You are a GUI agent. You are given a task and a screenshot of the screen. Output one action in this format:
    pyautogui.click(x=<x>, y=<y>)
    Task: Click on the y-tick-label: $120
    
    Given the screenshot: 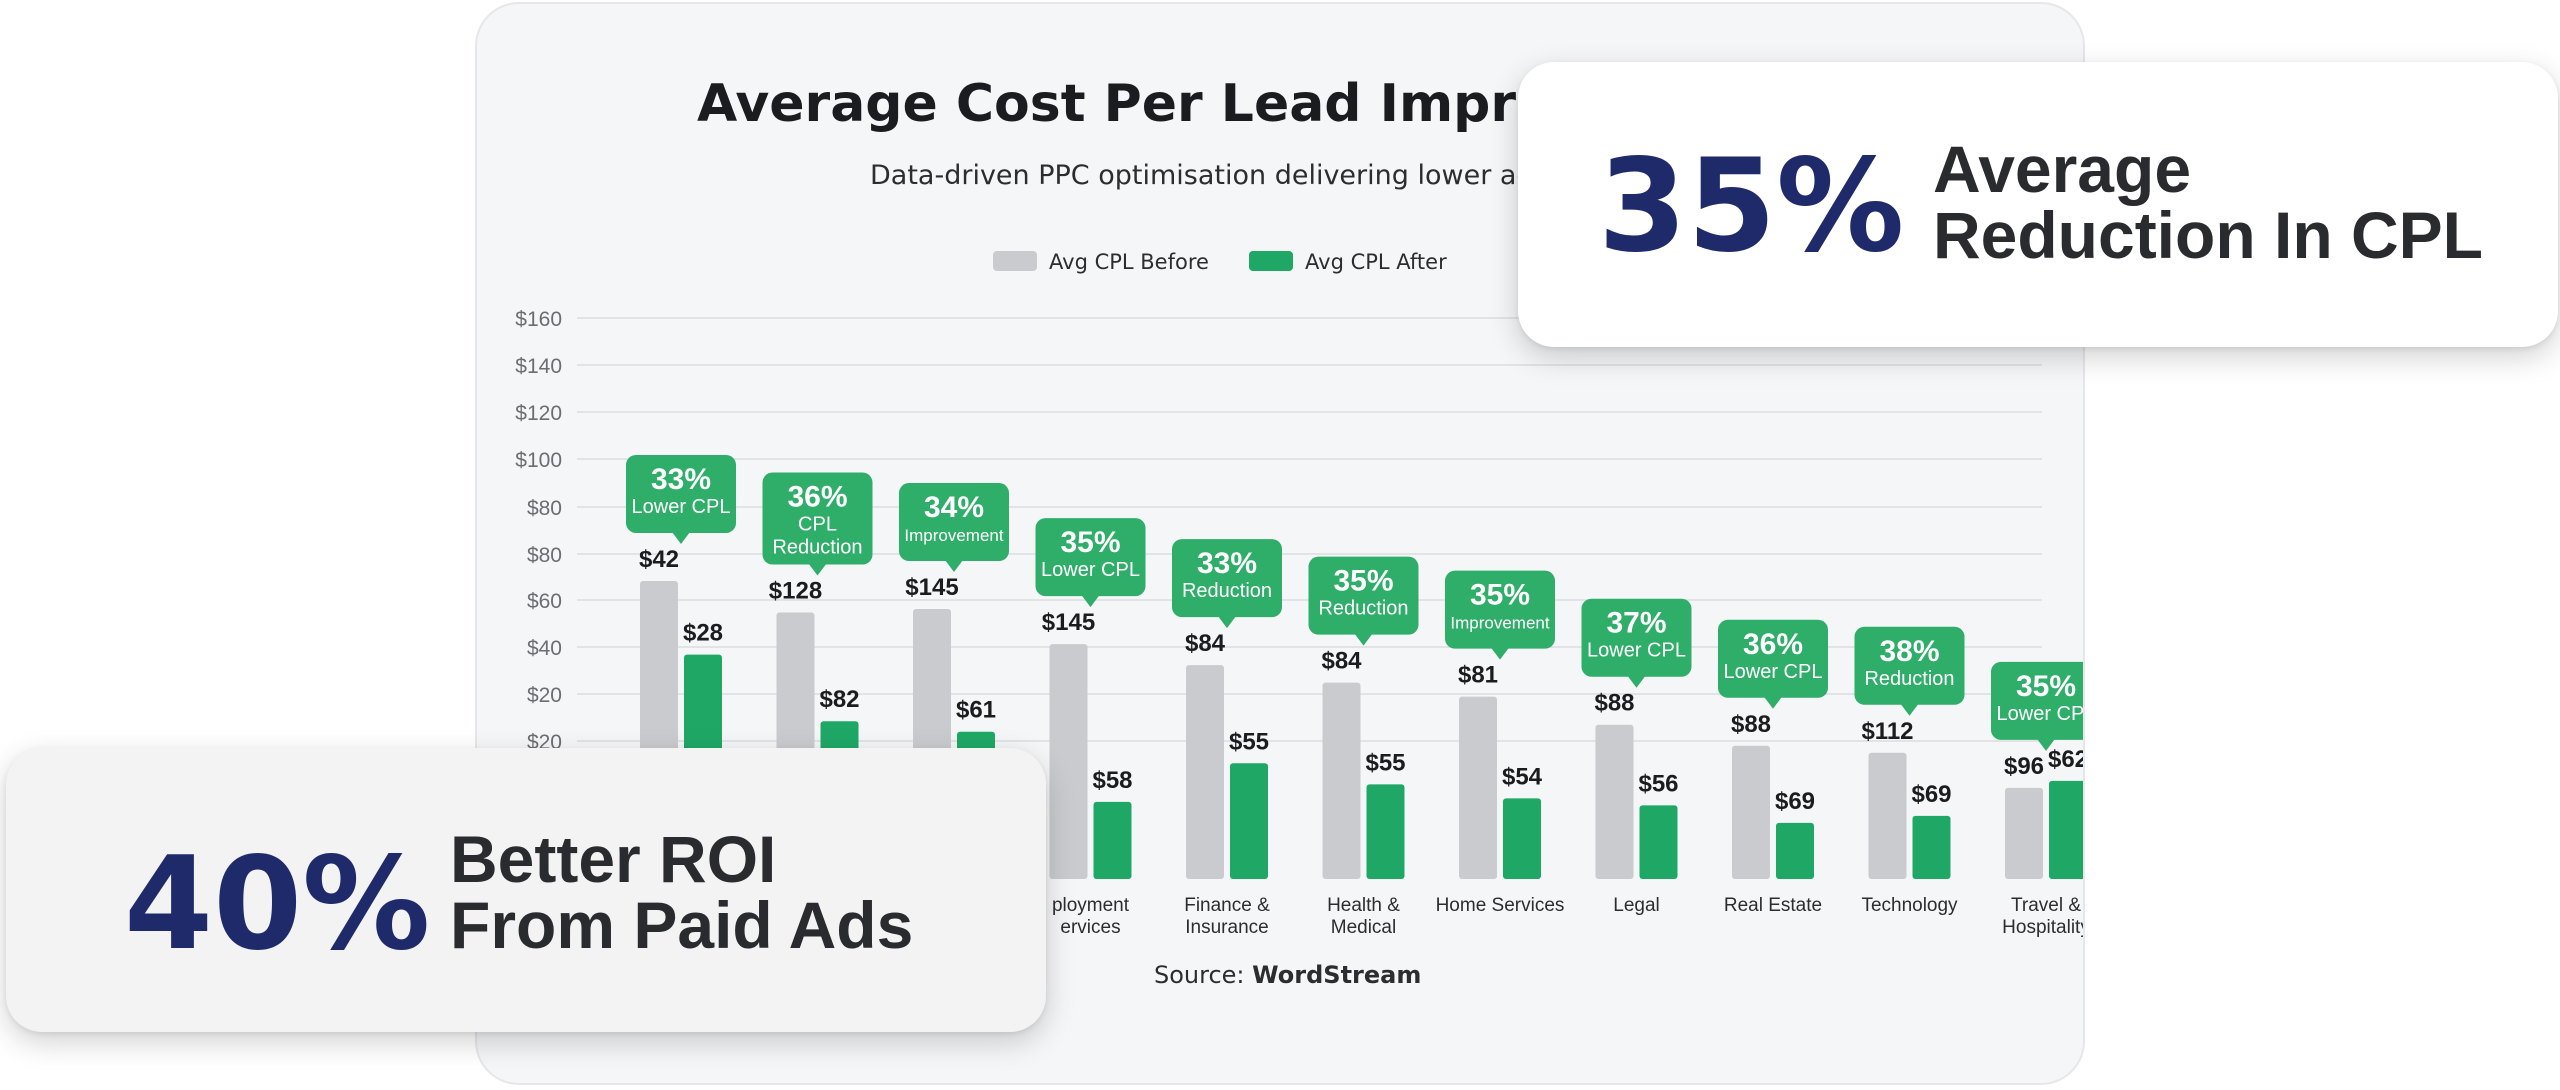 What is the action you would take?
    pyautogui.click(x=538, y=413)
    